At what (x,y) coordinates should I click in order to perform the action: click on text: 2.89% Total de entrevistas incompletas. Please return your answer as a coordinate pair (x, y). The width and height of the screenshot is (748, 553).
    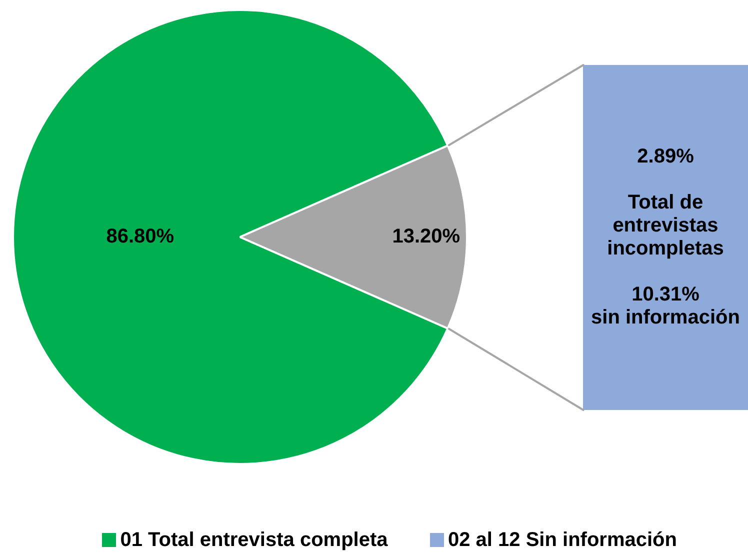
    Looking at the image, I should click on (665, 203).